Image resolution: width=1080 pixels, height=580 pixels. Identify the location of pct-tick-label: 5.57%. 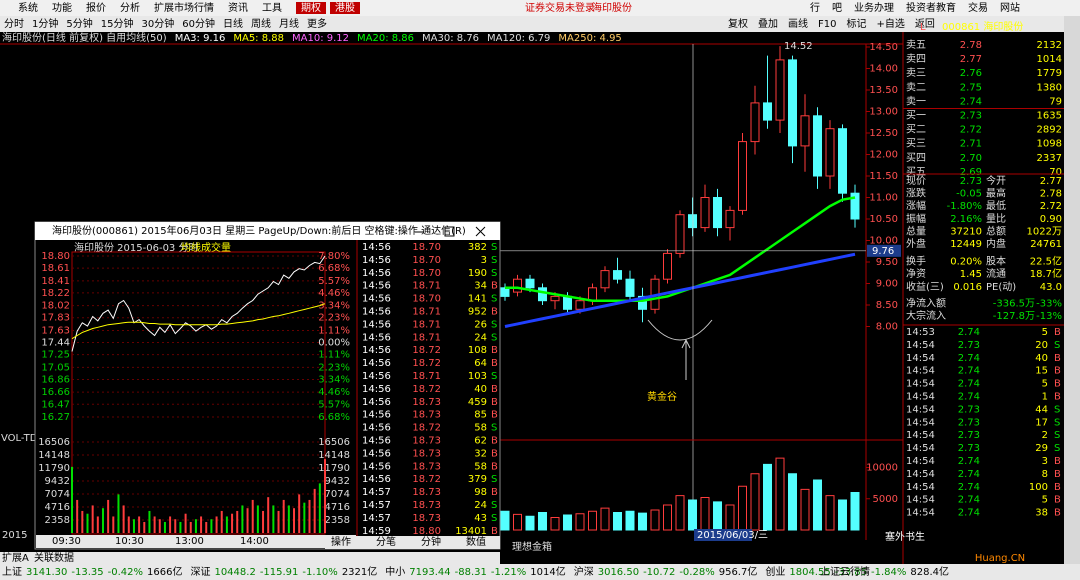
(334, 281).